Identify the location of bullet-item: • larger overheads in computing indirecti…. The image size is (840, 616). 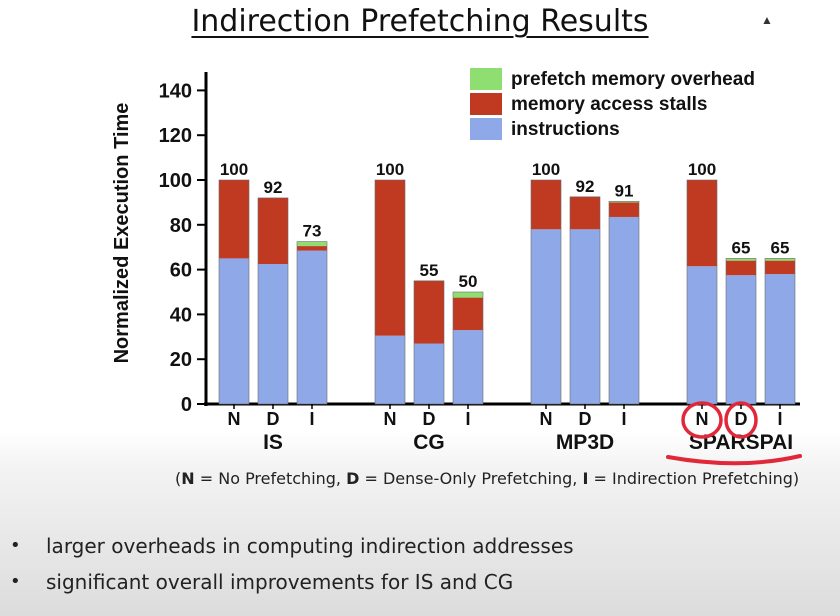
(292, 550).